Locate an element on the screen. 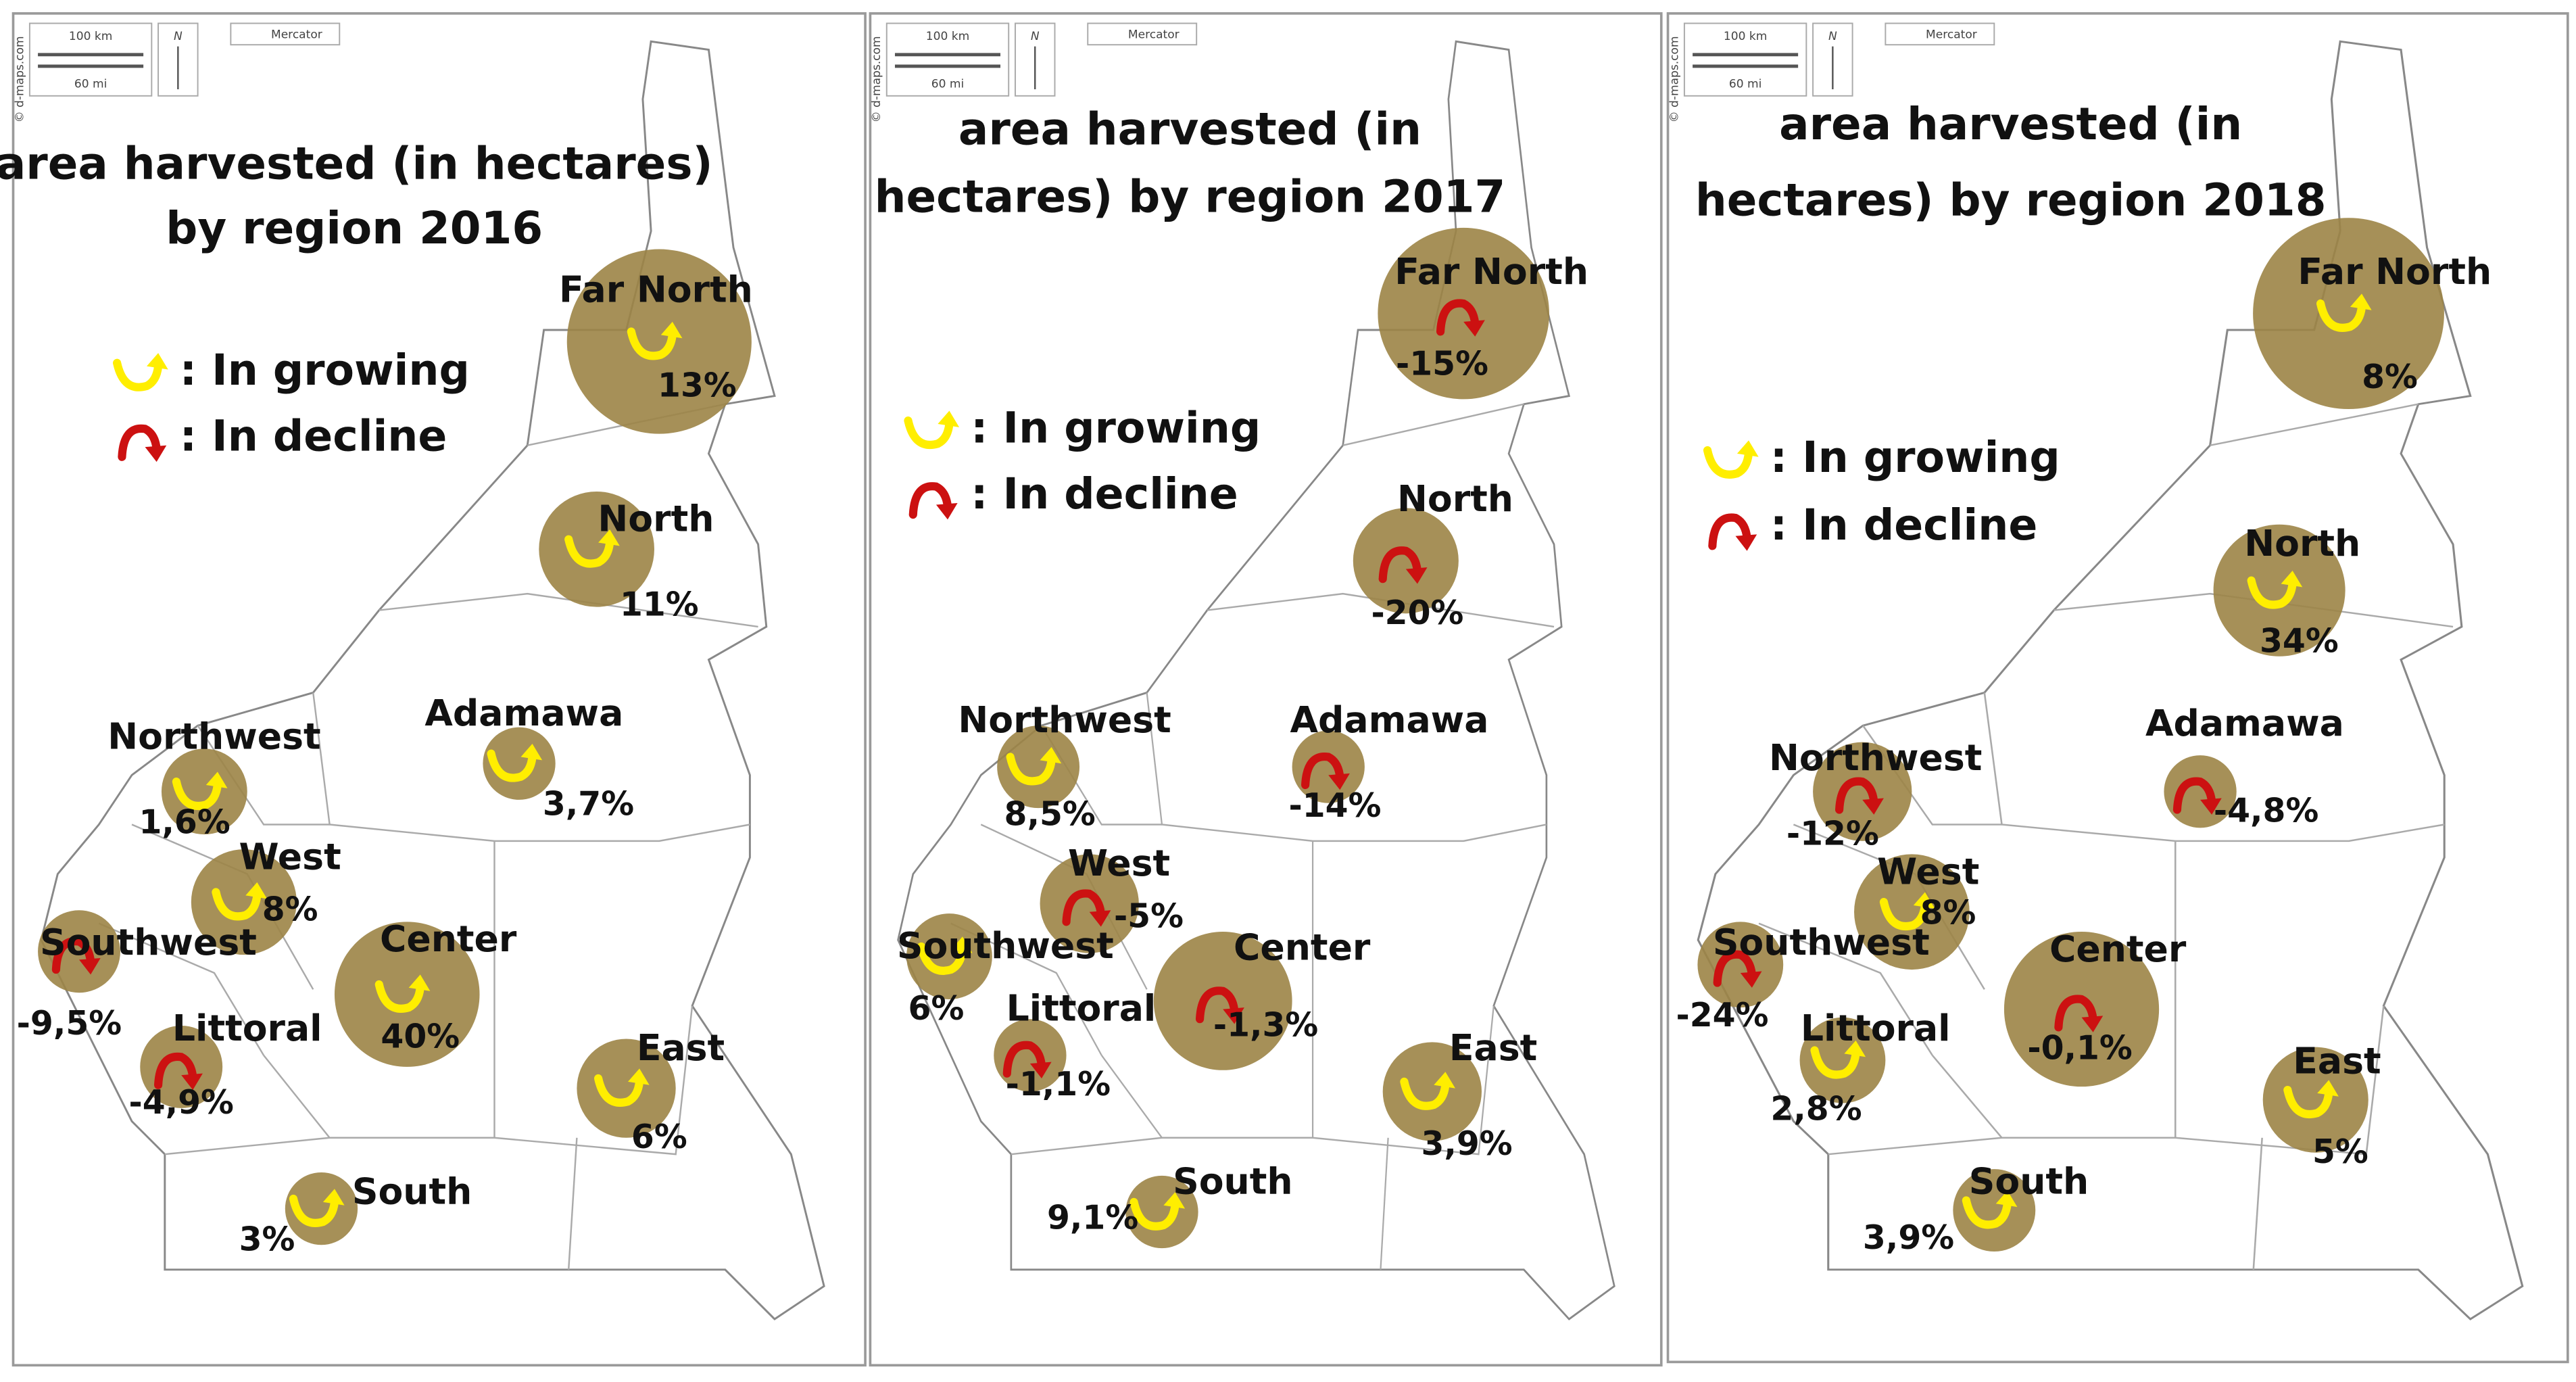 Image resolution: width=2576 pixels, height=1382 pixels. region-change: -4,8% is located at coordinates (2266, 811).